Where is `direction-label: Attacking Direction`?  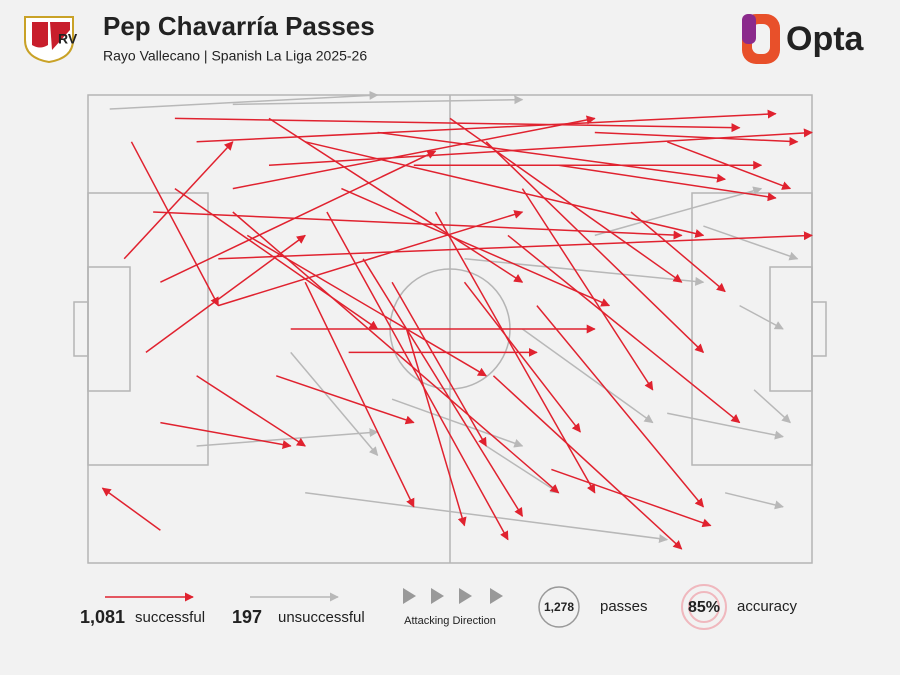
direction-label: Attacking Direction is located at coordinates (450, 621).